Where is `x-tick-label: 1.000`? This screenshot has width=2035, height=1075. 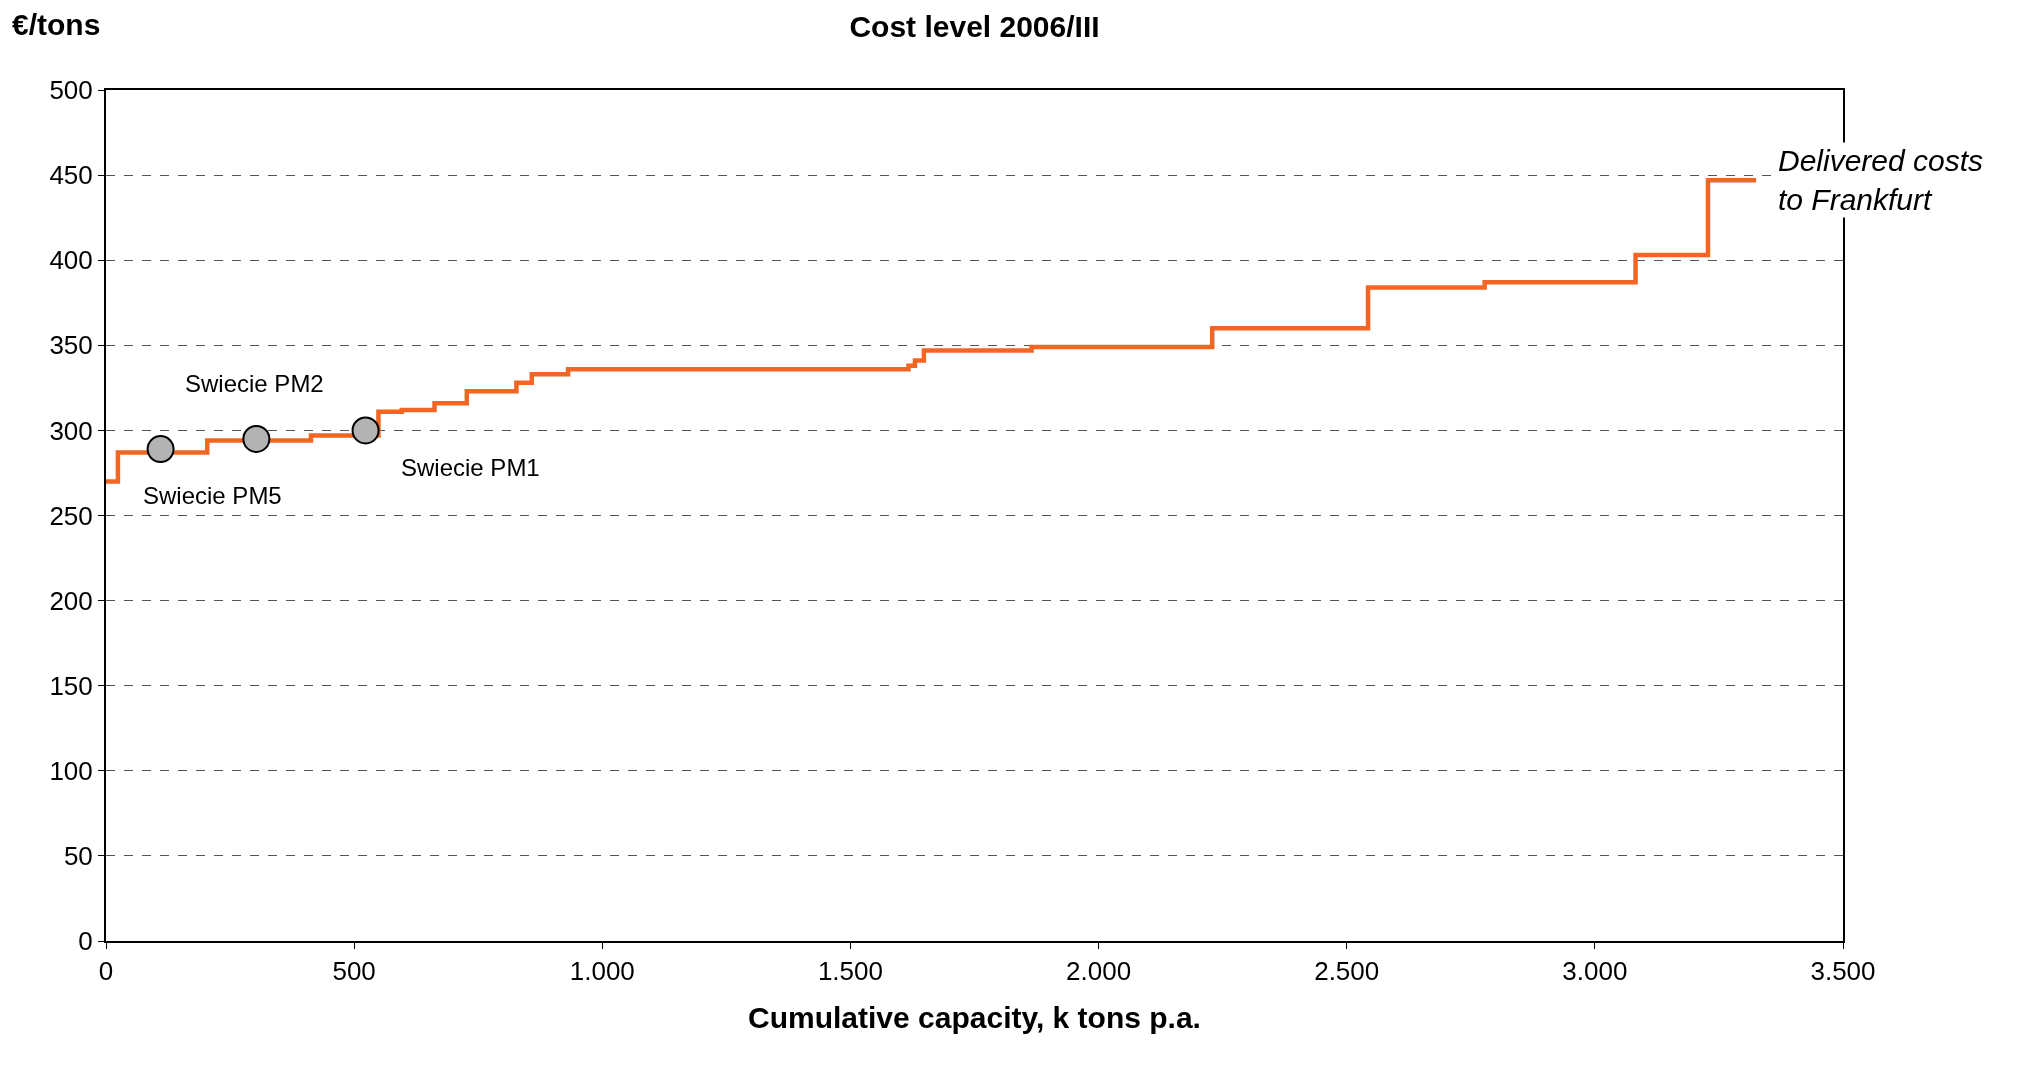
x-tick-label: 1.000 is located at coordinates (602, 971).